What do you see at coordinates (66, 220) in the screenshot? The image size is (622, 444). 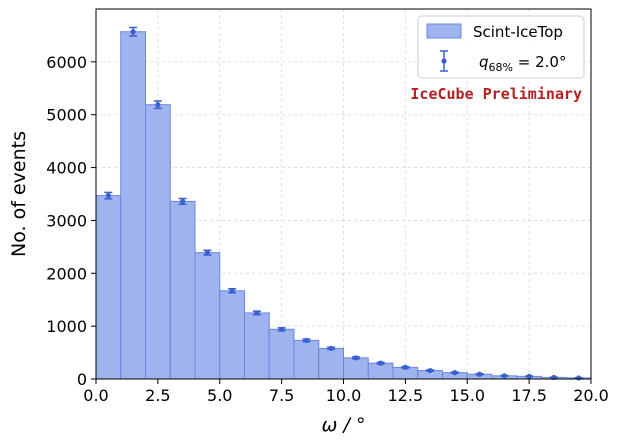 I see `y-tick-label: 3000` at bounding box center [66, 220].